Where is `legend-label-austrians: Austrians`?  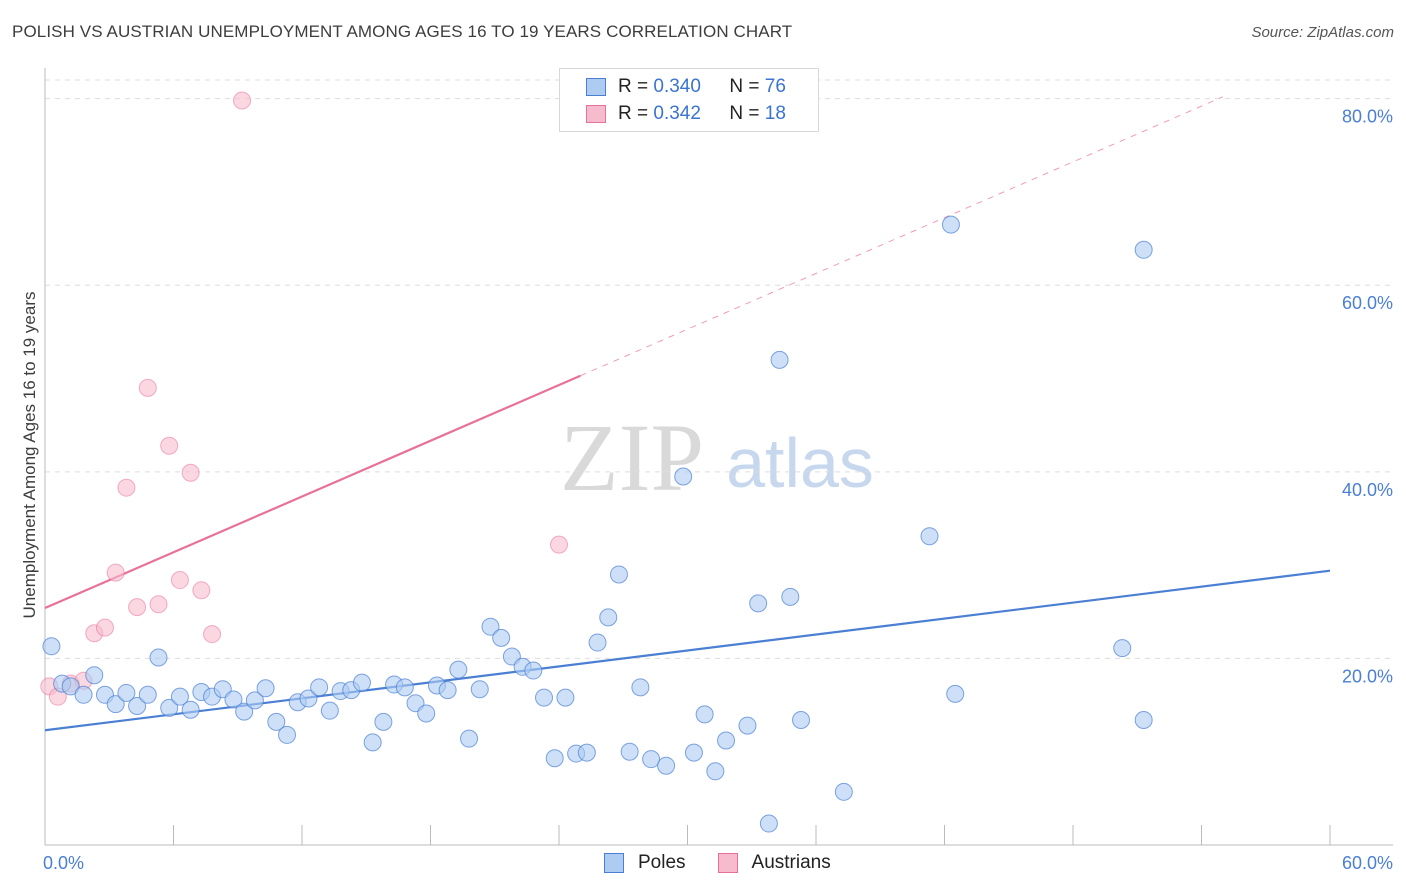
legend-label-austrians: Austrians is located at coordinates (791, 862).